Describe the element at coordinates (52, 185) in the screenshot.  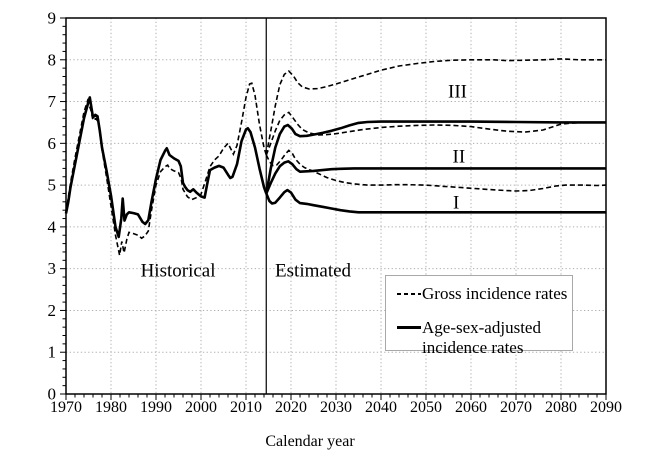
I see `y-tick-label: 5` at that location.